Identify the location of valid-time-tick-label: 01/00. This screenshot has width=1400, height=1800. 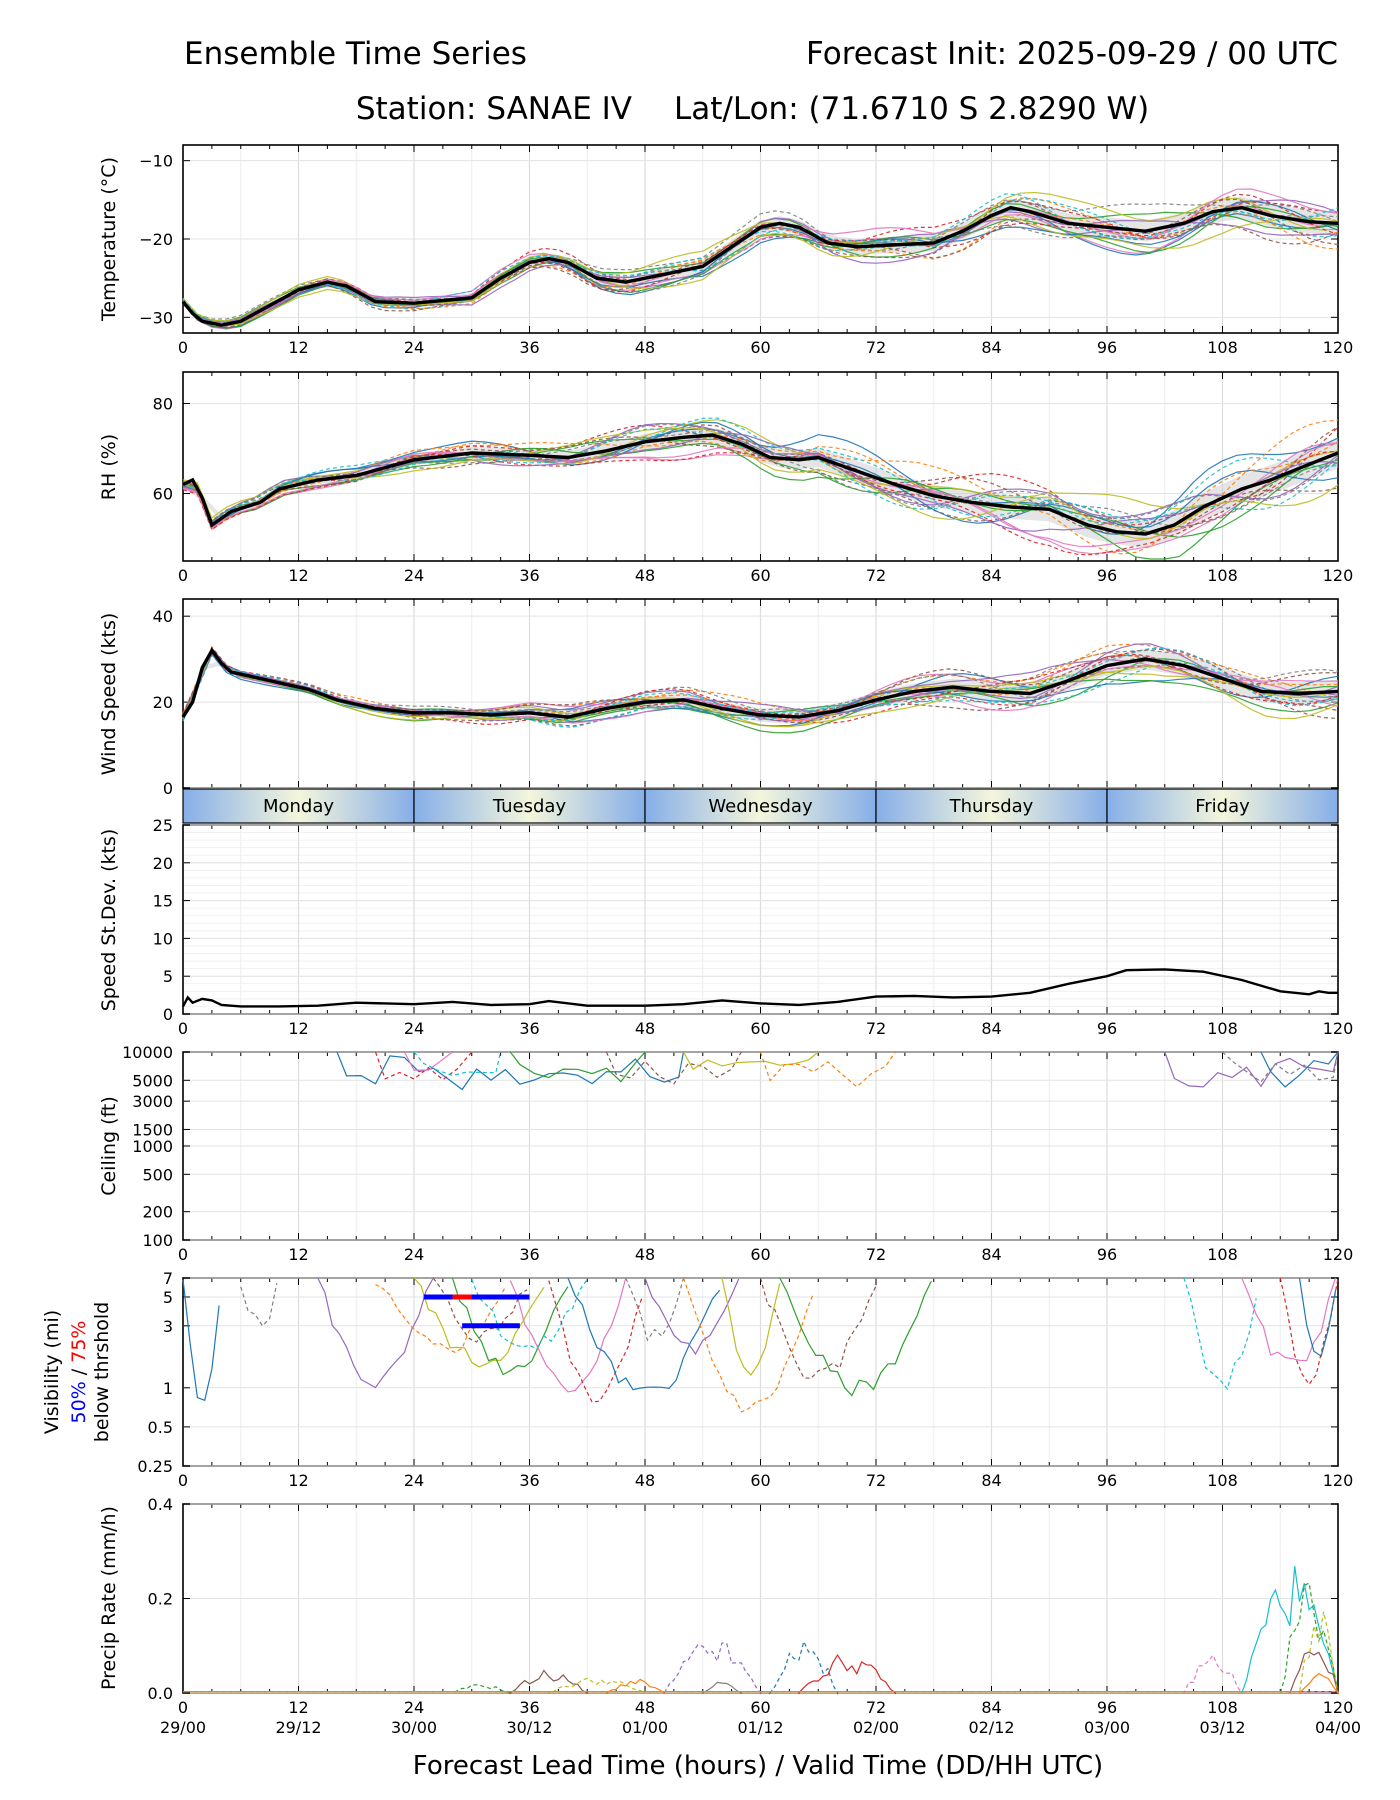
(645, 1727).